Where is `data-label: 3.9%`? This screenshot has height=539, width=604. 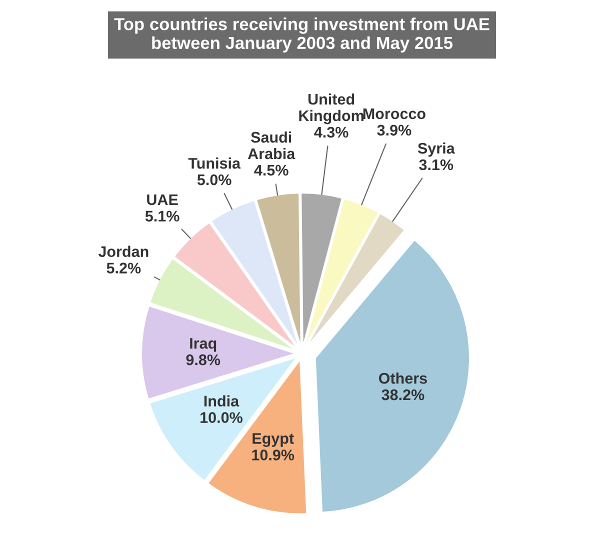
data-label: 3.9% is located at coordinates (394, 130).